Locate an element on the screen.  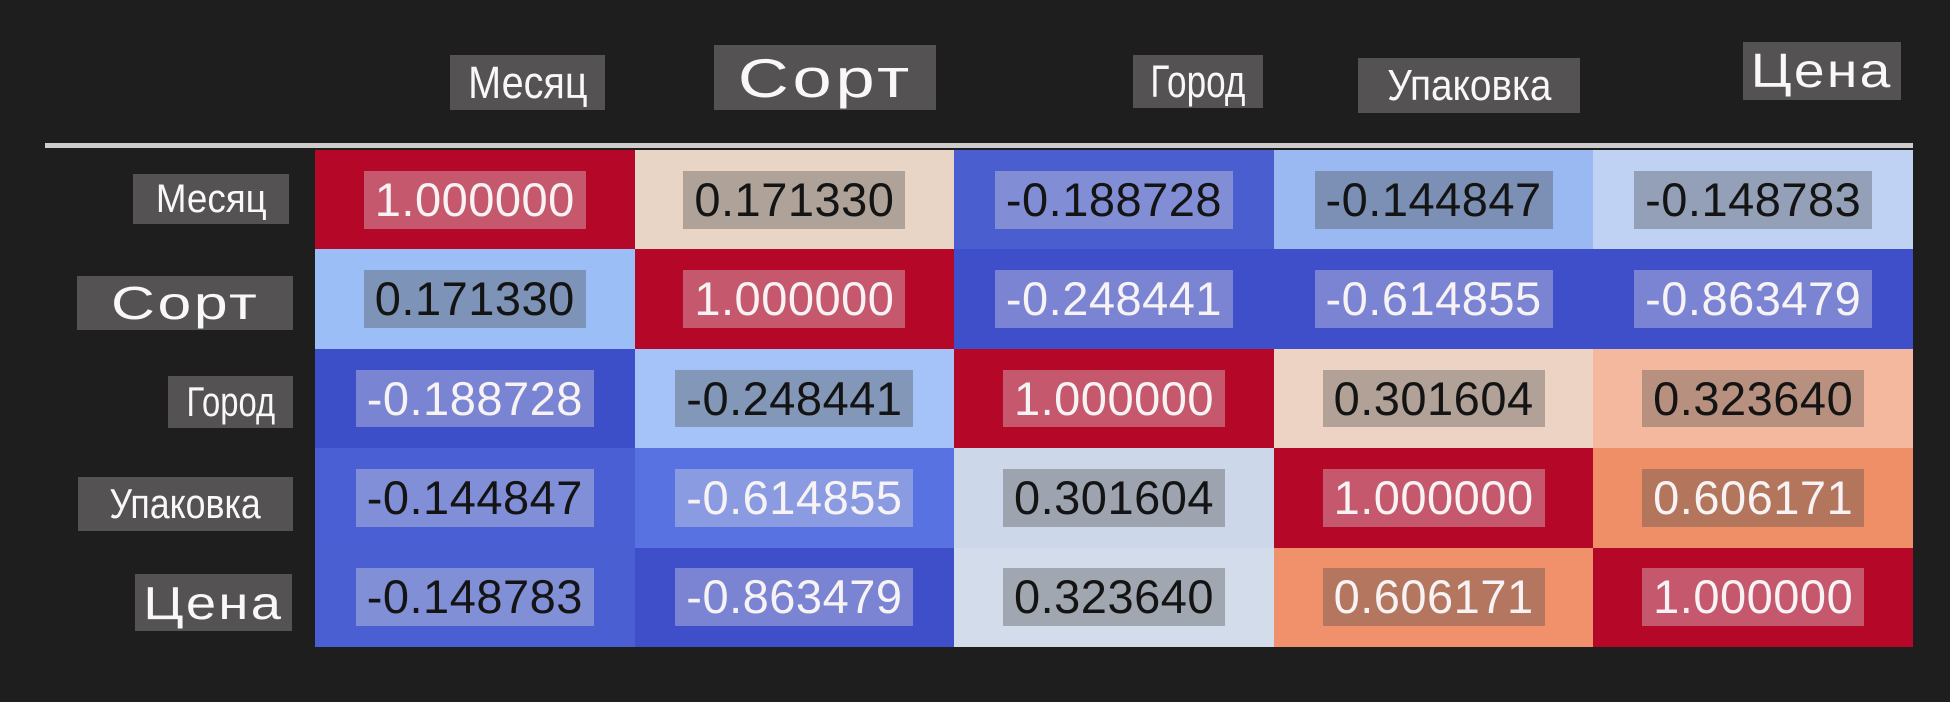
column-header-mesyac: Месяц is located at coordinates (527, 82).